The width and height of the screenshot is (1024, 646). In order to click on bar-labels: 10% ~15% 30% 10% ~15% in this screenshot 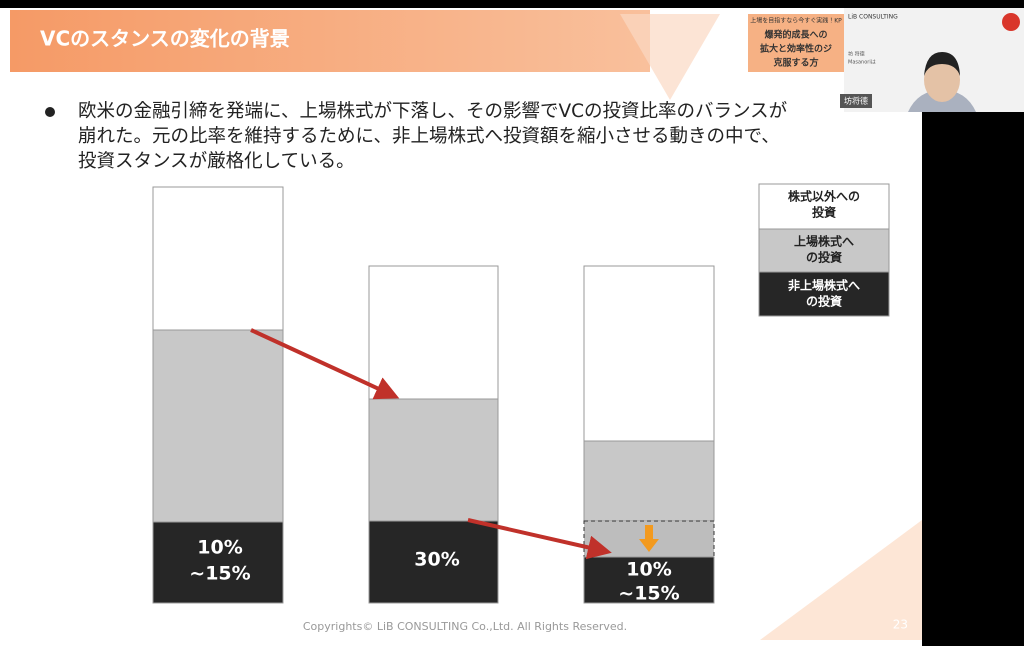, I will do `click(434, 571)`.